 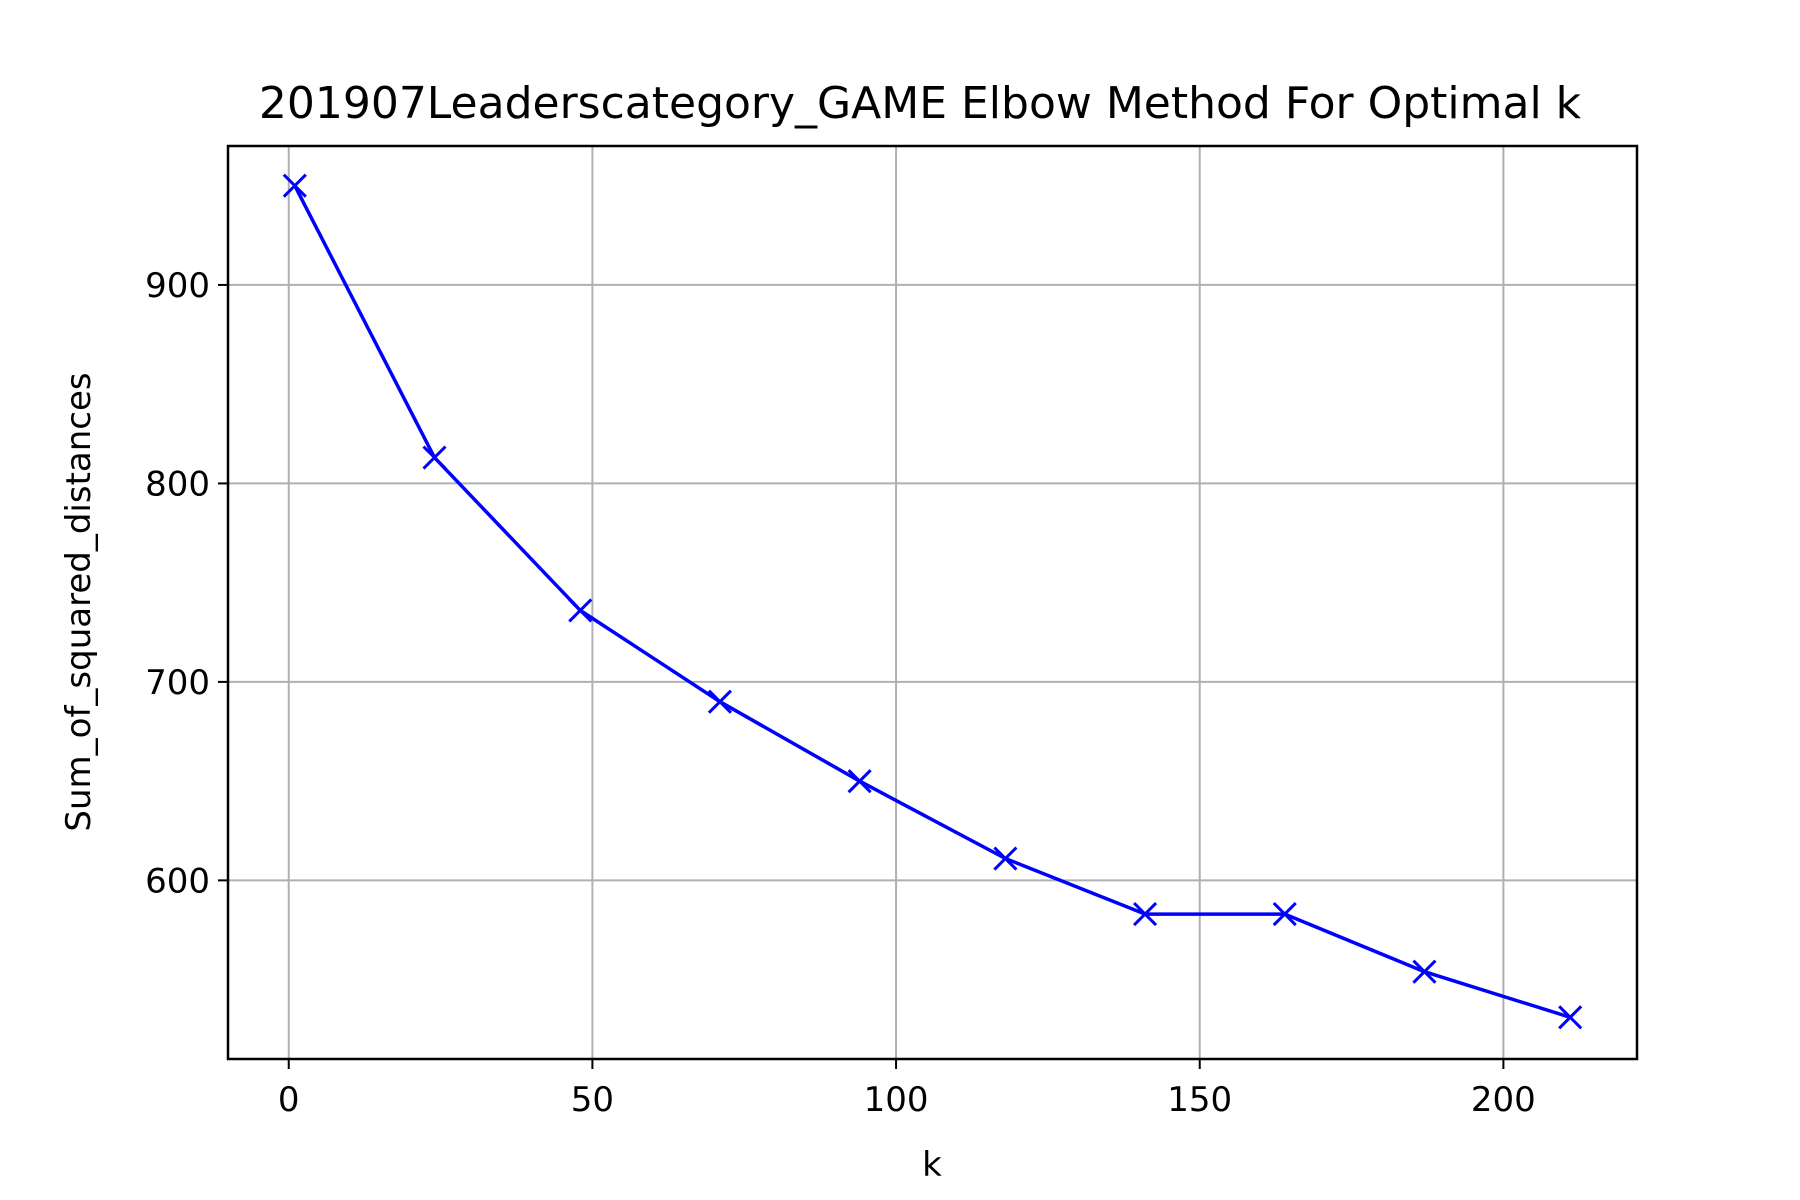 I want to click on x-tick-label: 150, so click(x=1199, y=1100).